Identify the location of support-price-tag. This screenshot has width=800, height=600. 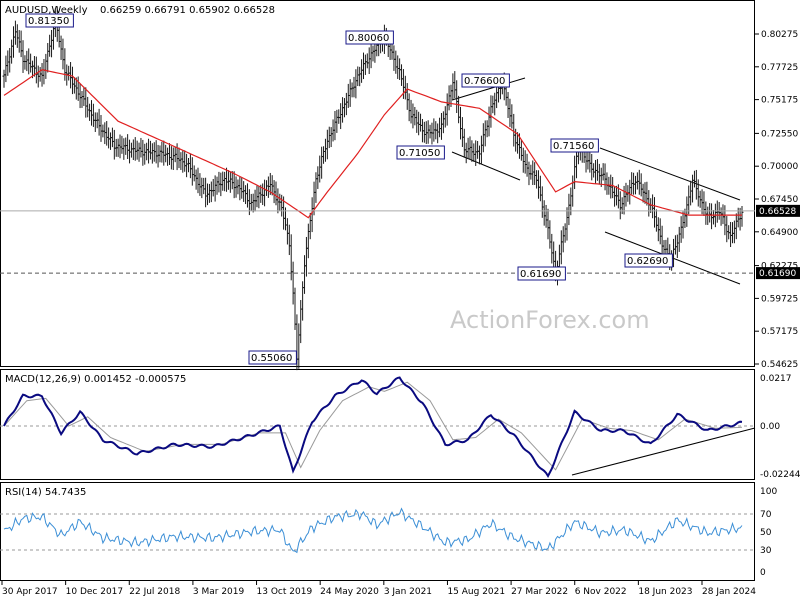
(778, 273).